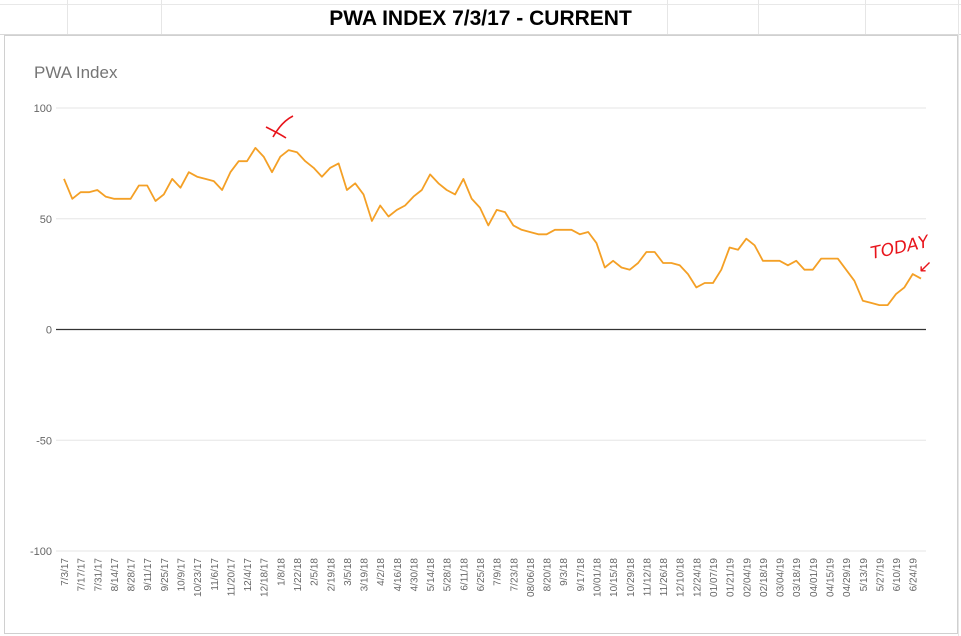  I want to click on x-tick-label: 04/01/19, so click(814, 577).